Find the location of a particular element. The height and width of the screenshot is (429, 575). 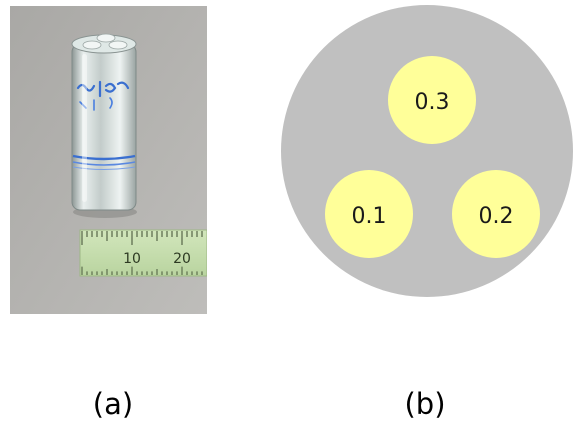

ruler-label-10: 10 is located at coordinates (132, 259).